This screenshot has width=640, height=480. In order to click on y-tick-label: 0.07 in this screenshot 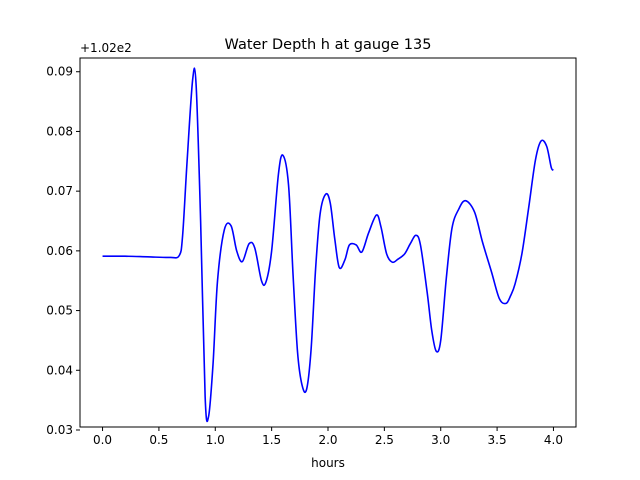, I will do `click(59, 191)`.